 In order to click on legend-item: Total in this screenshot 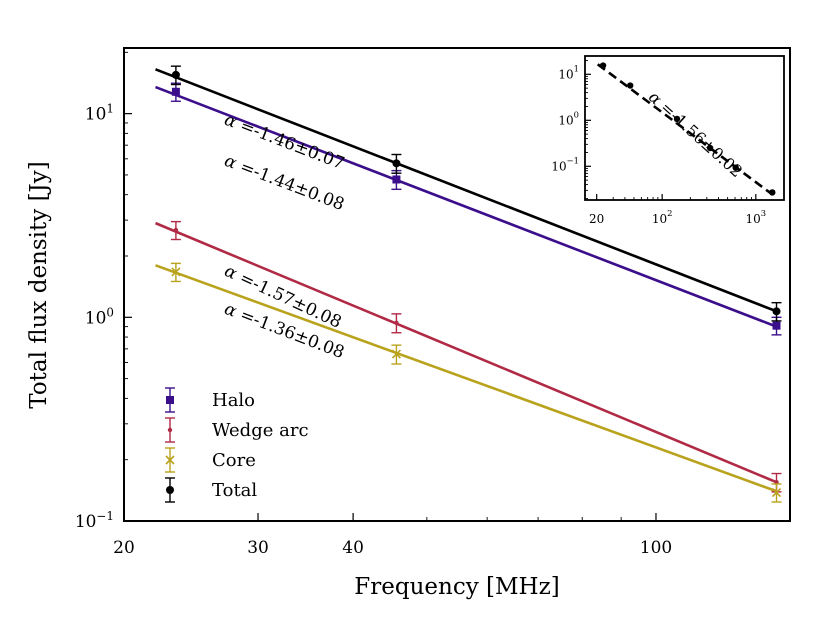, I will do `click(211, 490)`.